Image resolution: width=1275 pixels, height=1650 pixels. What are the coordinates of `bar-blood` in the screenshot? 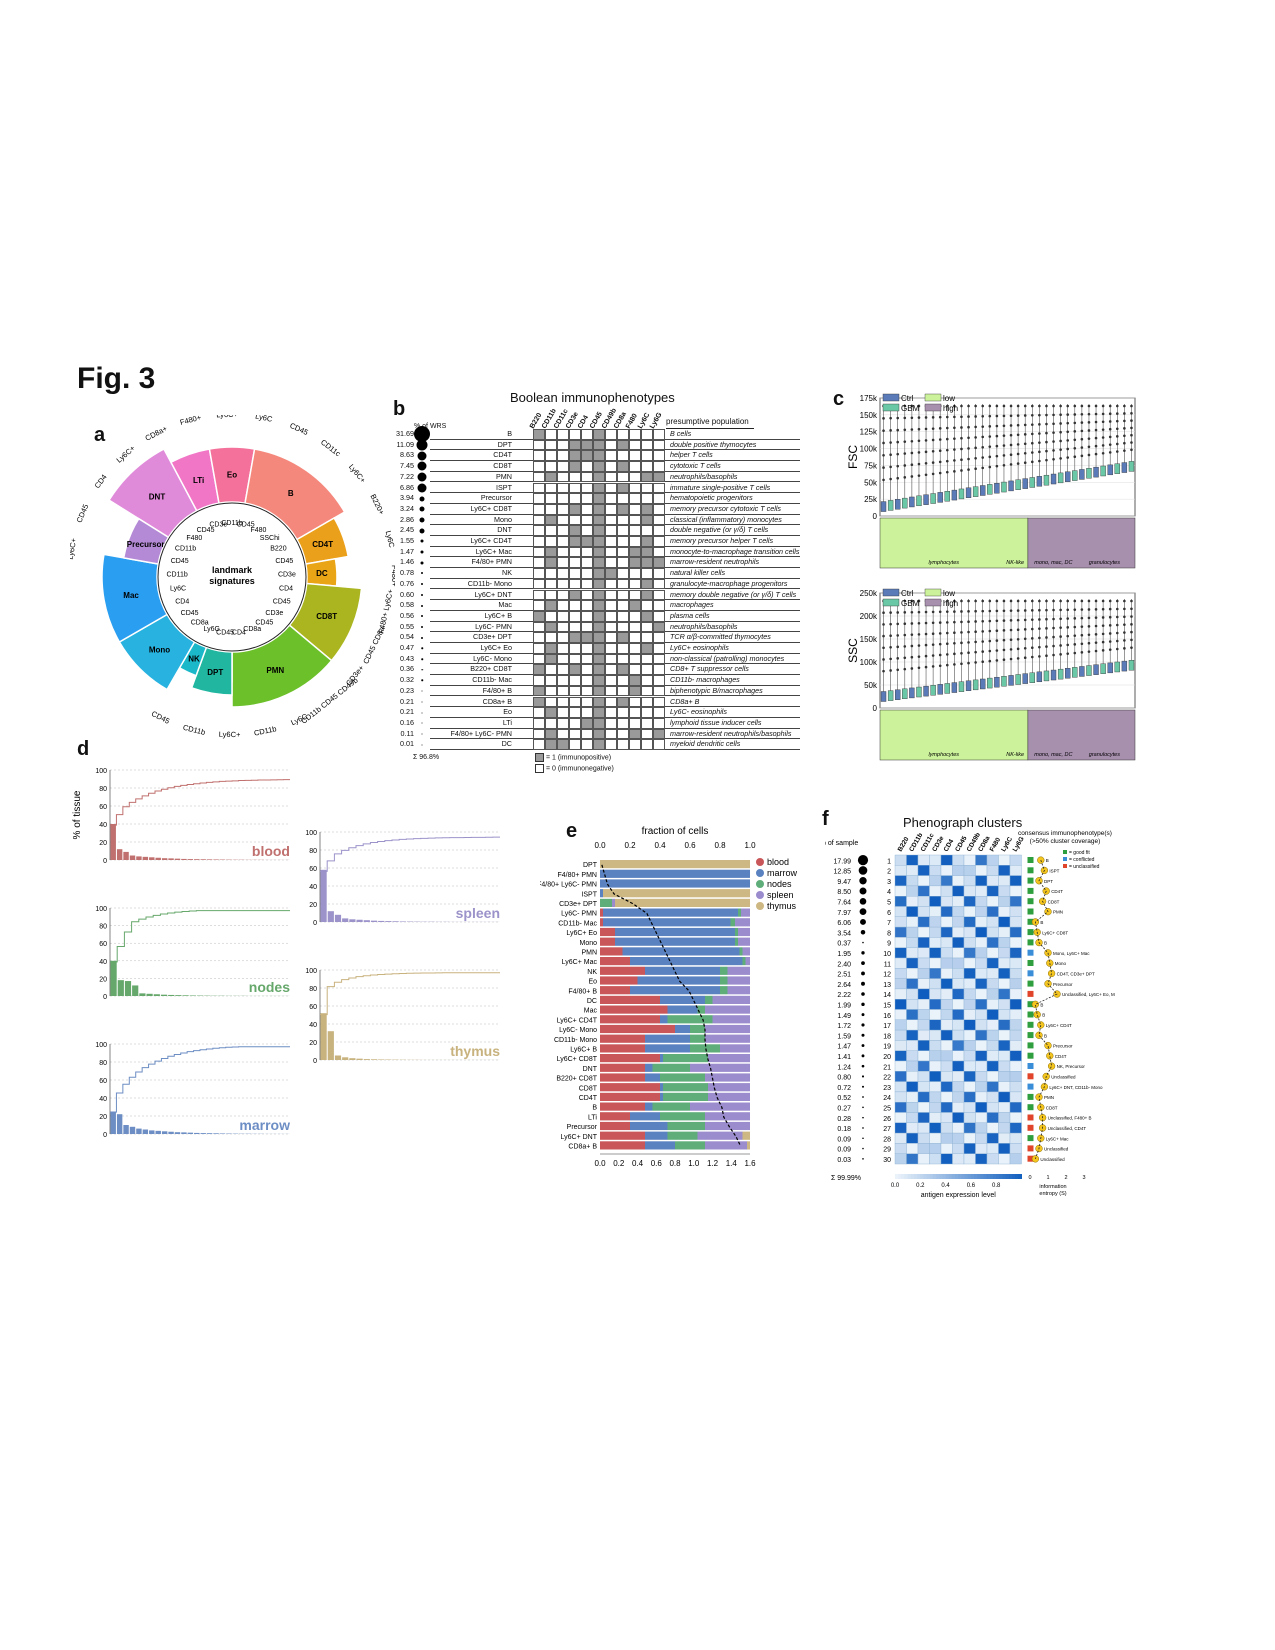 It's located at (184, 859).